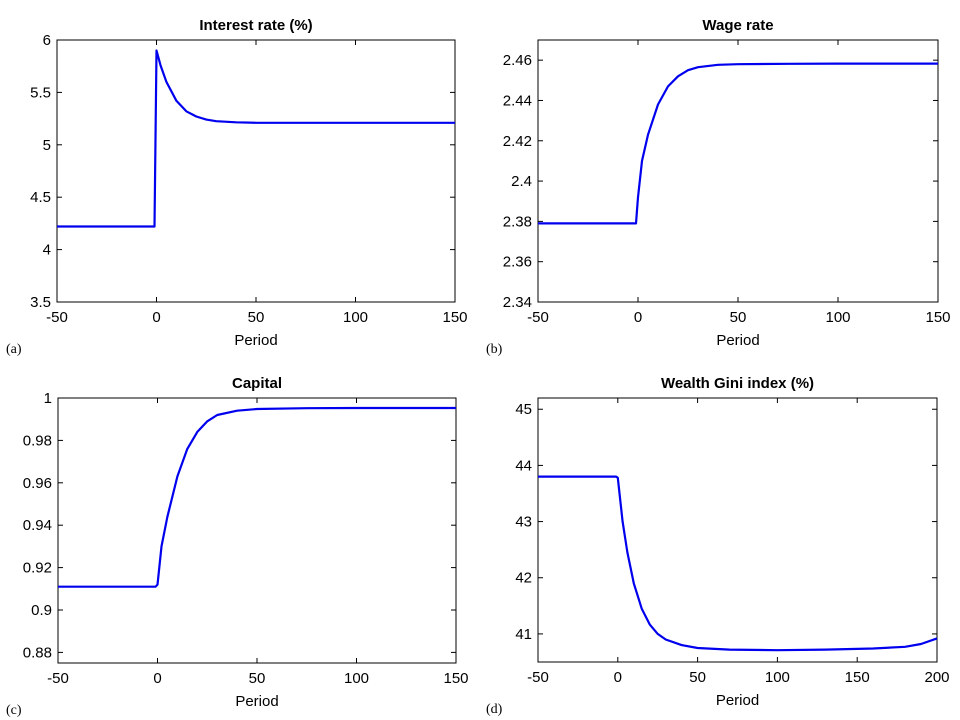 This screenshot has width=960, height=720. What do you see at coordinates (37, 440) in the screenshot?
I see `y-tick-label: 0.98` at bounding box center [37, 440].